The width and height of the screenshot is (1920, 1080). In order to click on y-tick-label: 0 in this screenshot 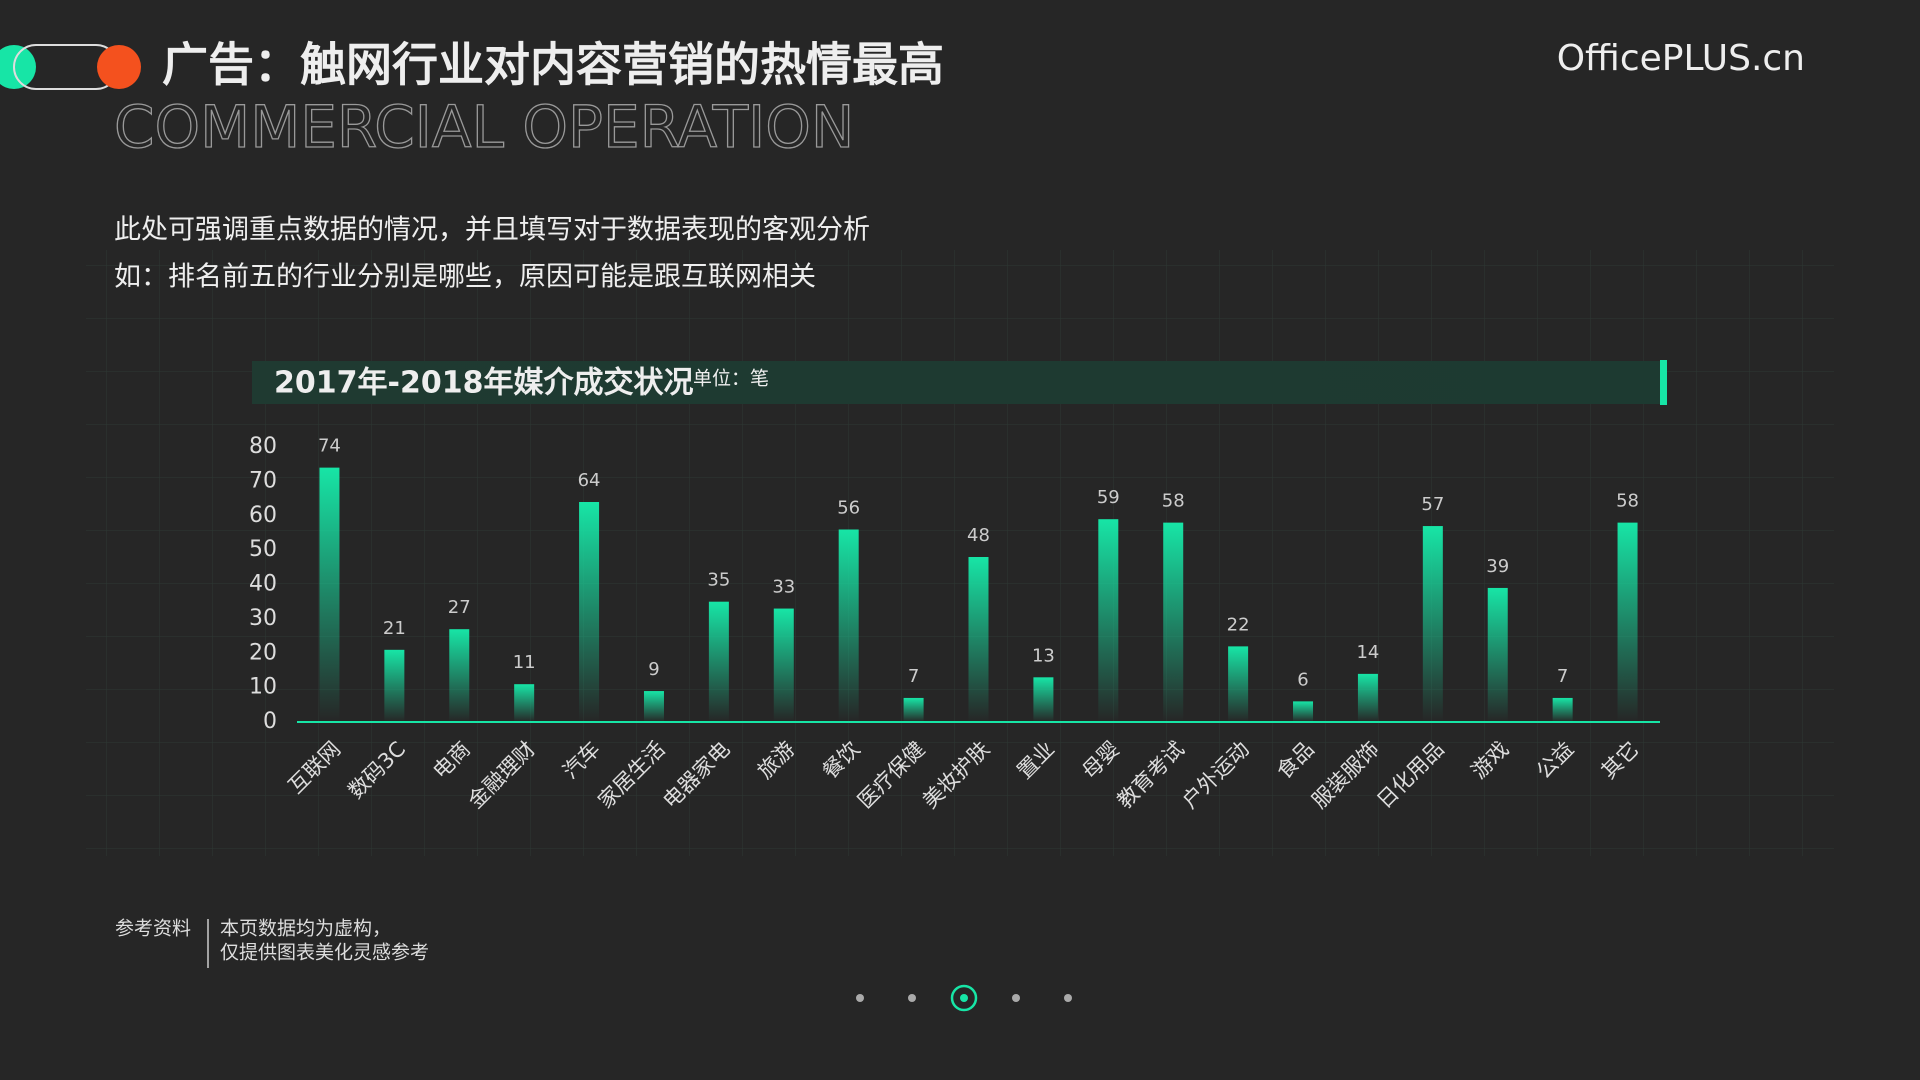, I will do `click(270, 721)`.